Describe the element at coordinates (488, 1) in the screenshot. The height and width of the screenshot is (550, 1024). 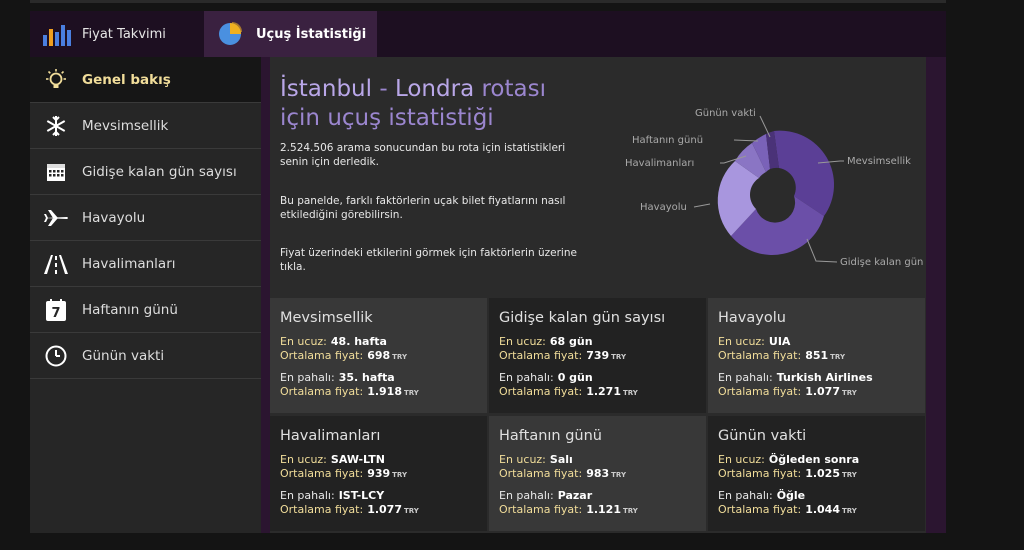
I see `top-divider` at that location.